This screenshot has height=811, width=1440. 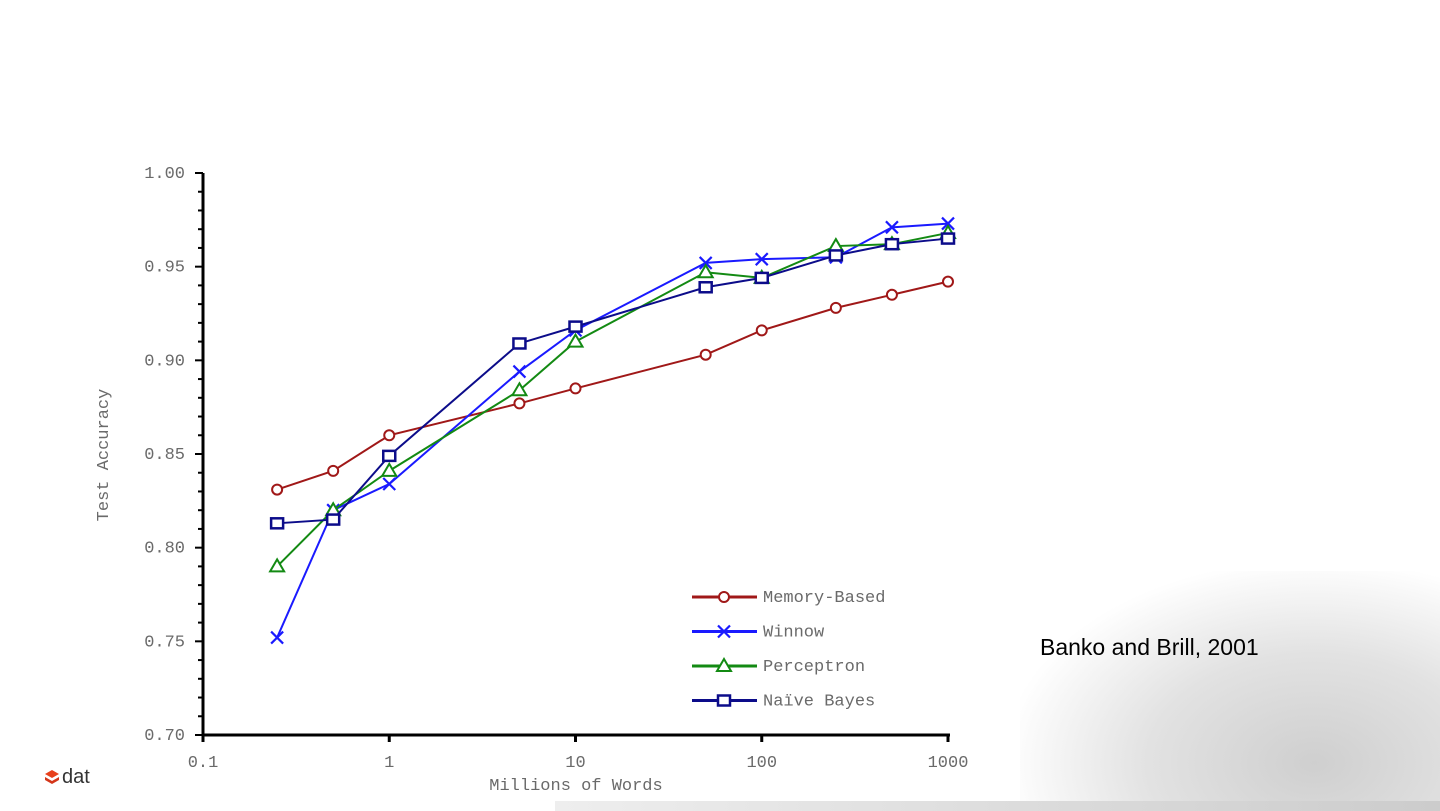 What do you see at coordinates (164, 455) in the screenshot?
I see `y-tick-label: 0.85` at bounding box center [164, 455].